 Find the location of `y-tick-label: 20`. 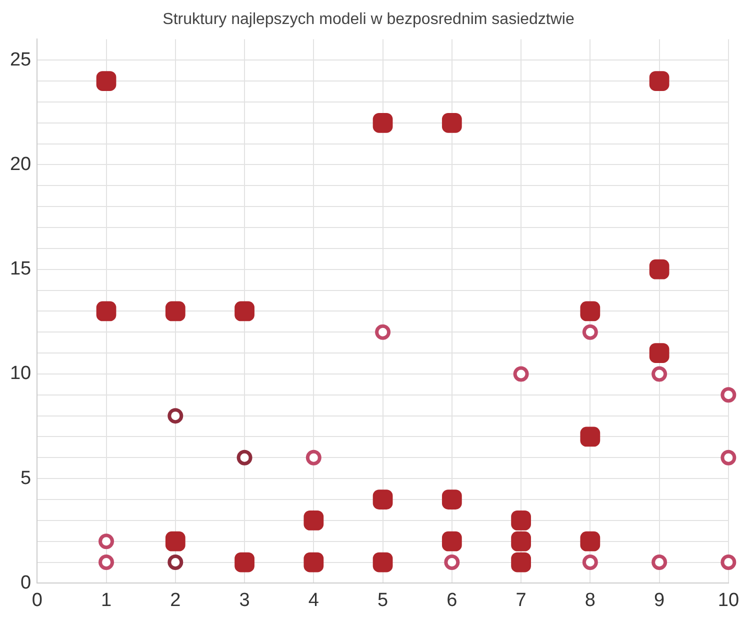

y-tick-label: 20 is located at coordinates (21, 164).